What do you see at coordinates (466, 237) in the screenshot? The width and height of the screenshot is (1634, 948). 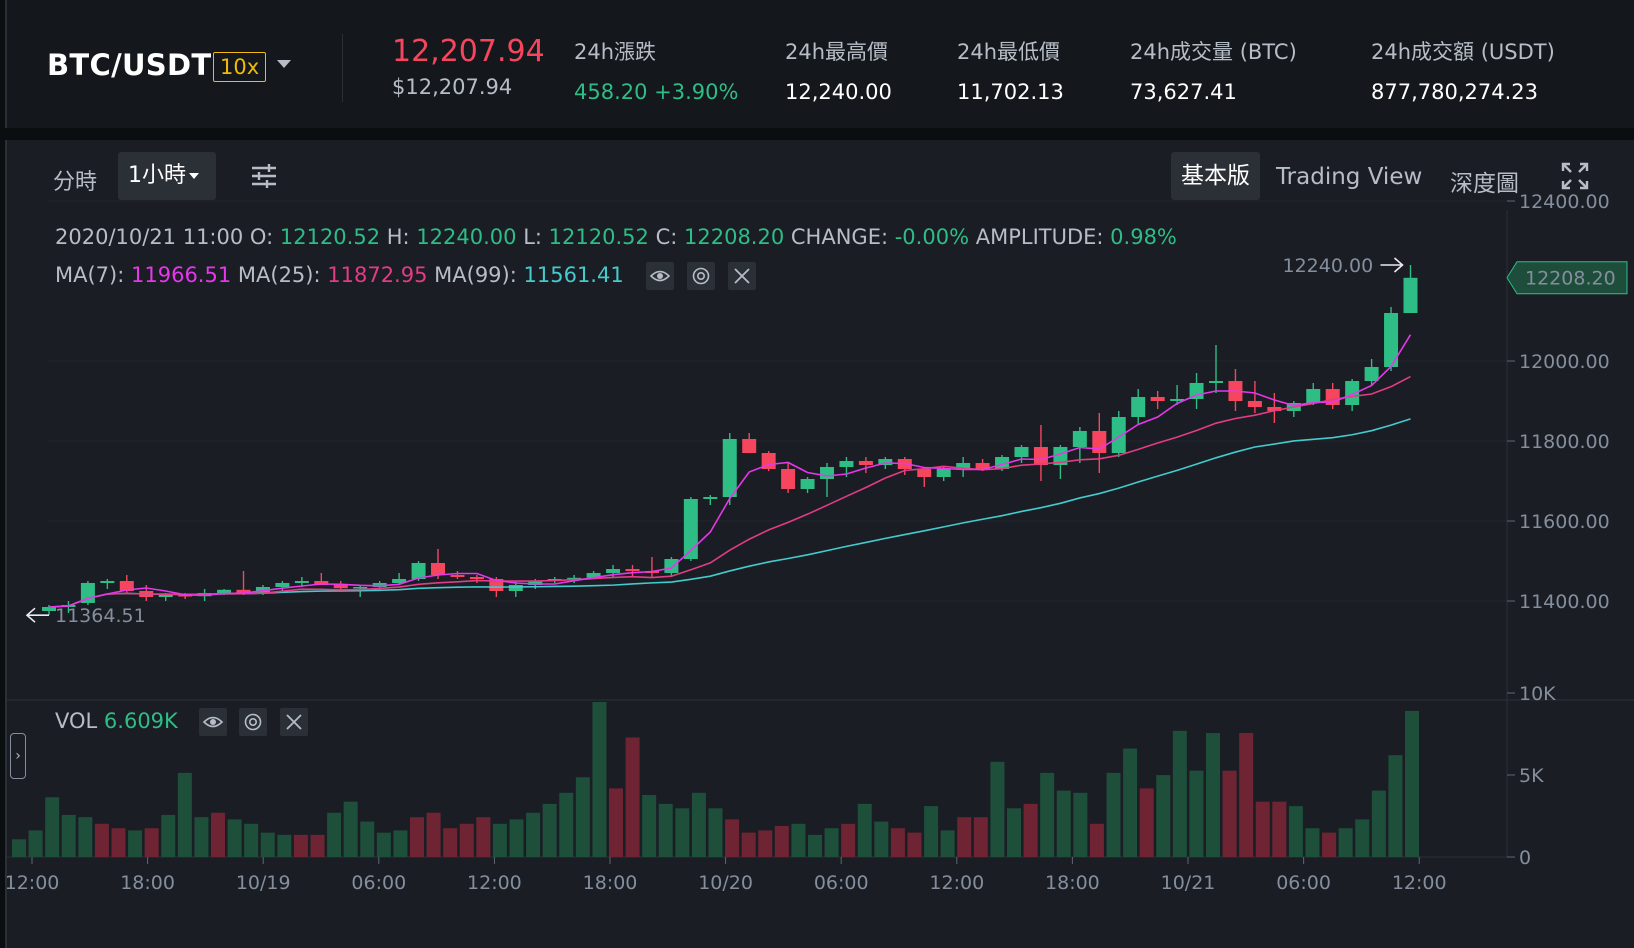 I see `high-value: 12240.00` at bounding box center [466, 237].